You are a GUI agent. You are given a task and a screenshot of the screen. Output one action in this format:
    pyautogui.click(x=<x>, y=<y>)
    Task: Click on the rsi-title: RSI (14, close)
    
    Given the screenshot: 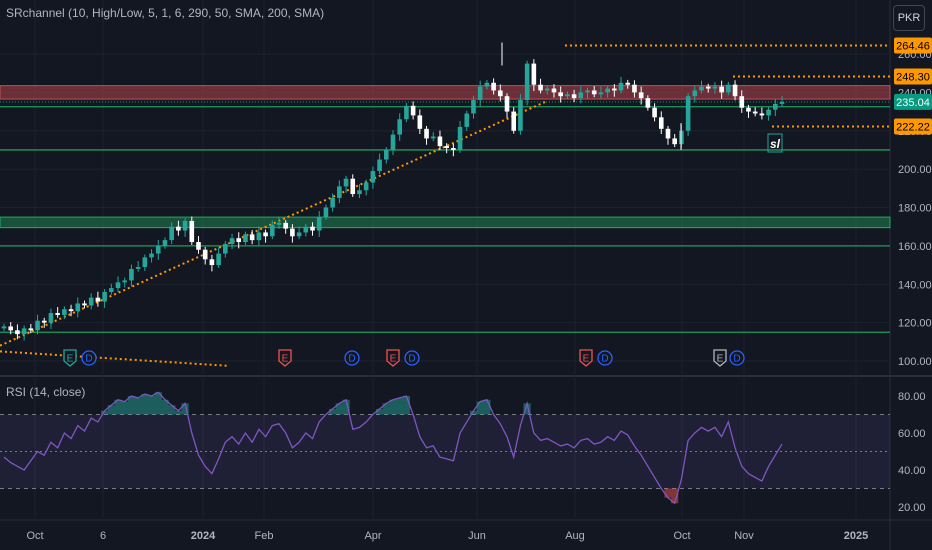 What is the action you would take?
    pyautogui.click(x=46, y=392)
    